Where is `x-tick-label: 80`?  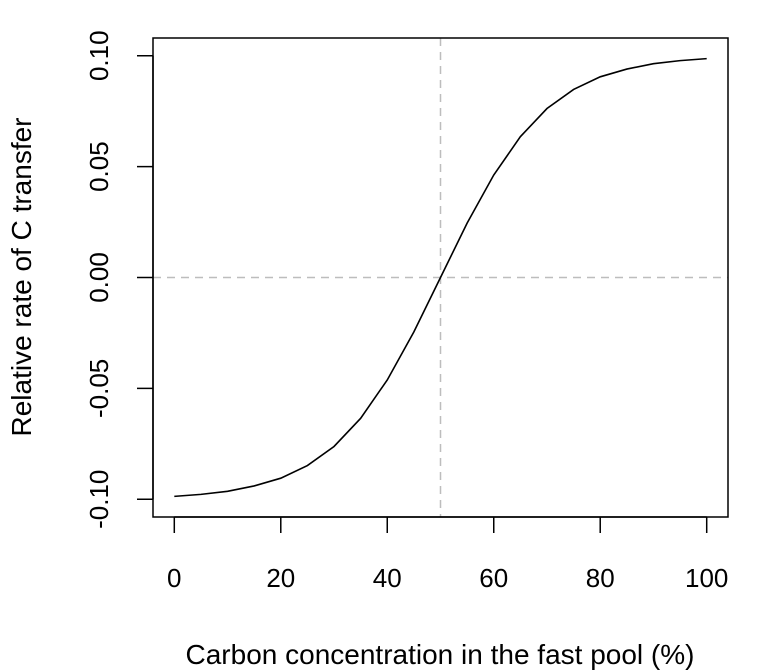
x-tick-label: 80 is located at coordinates (600, 578).